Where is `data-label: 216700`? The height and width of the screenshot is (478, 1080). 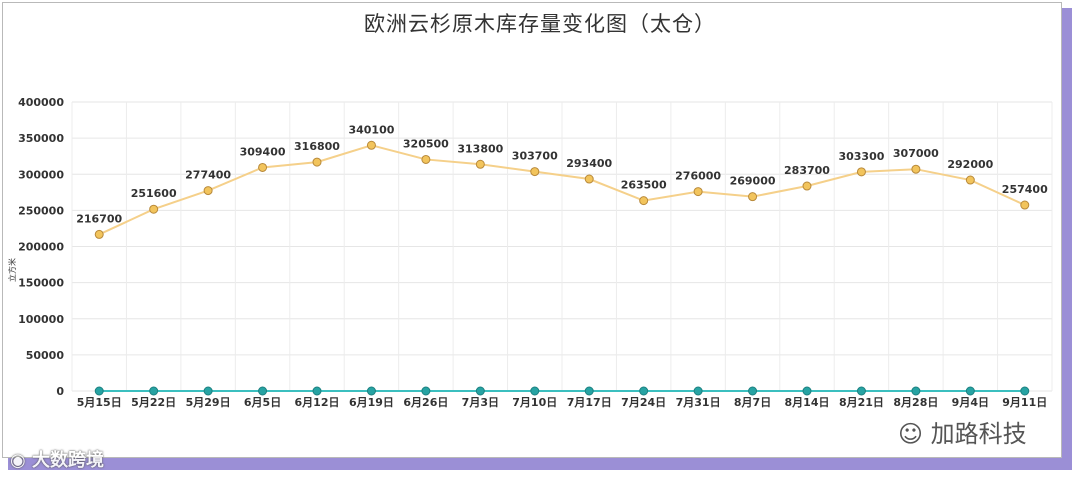
data-label: 216700 is located at coordinates (99, 218).